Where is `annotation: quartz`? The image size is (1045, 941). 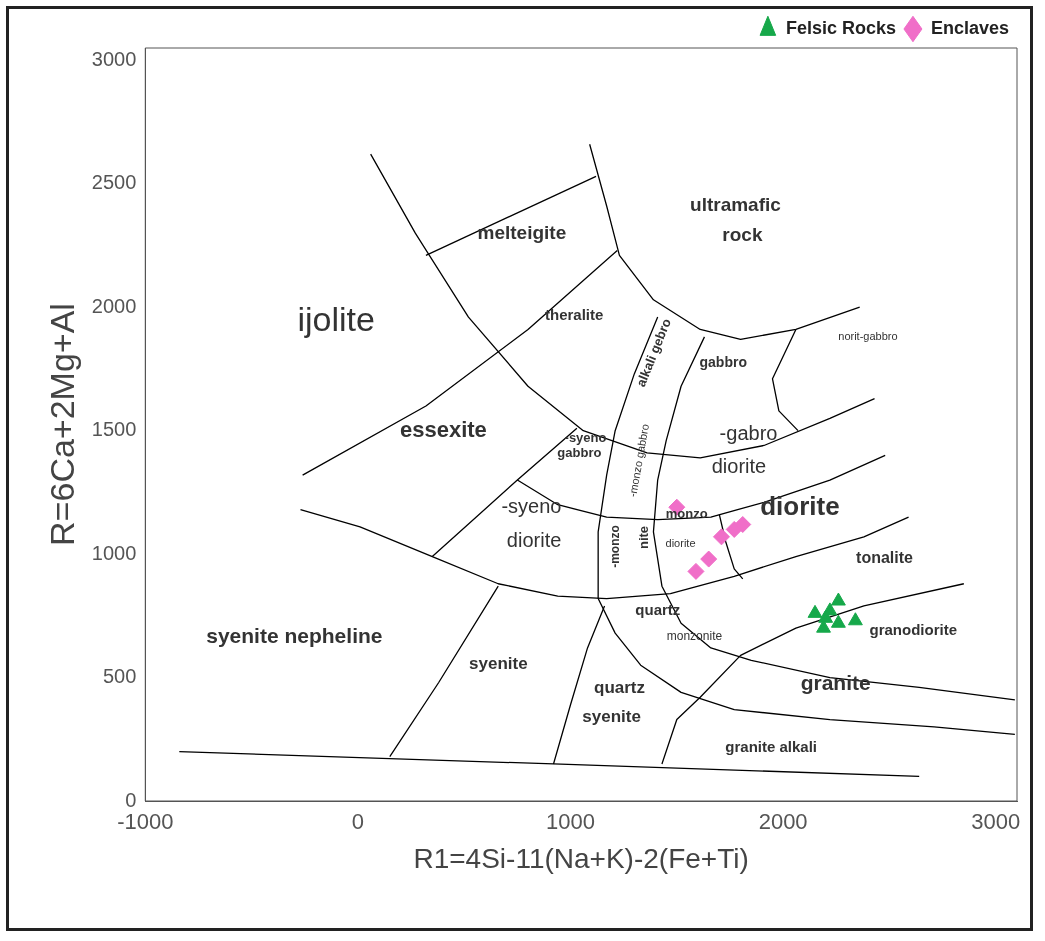
annotation: quartz is located at coordinates (619, 687).